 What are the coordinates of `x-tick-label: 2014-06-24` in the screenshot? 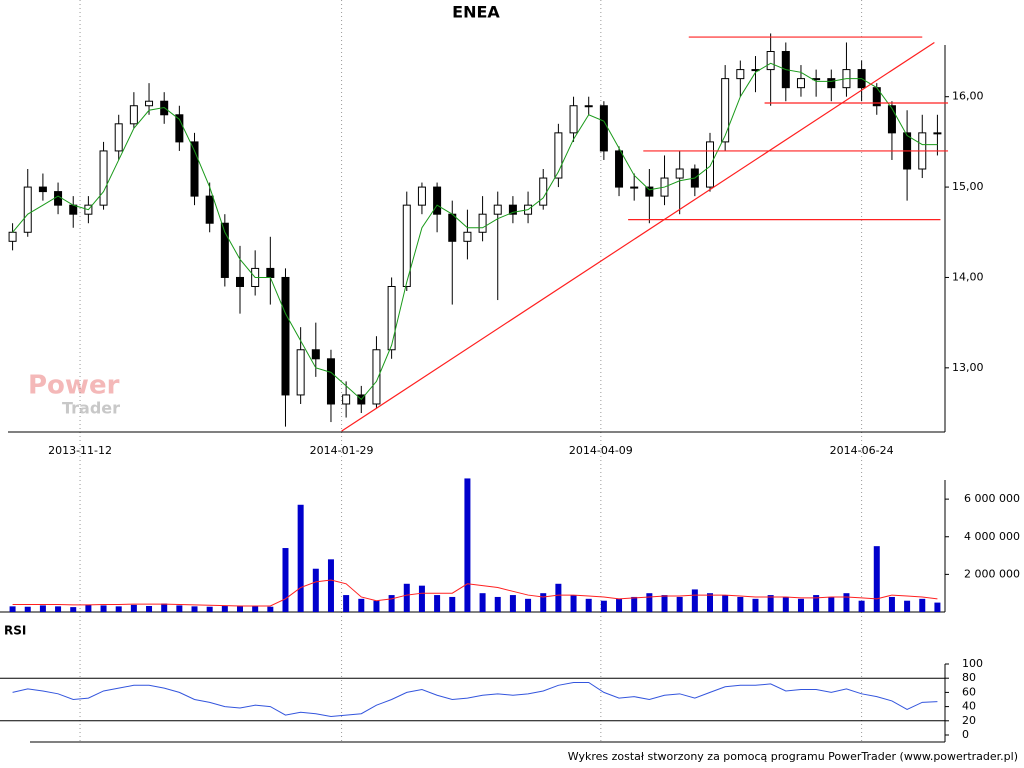 It's located at (862, 450).